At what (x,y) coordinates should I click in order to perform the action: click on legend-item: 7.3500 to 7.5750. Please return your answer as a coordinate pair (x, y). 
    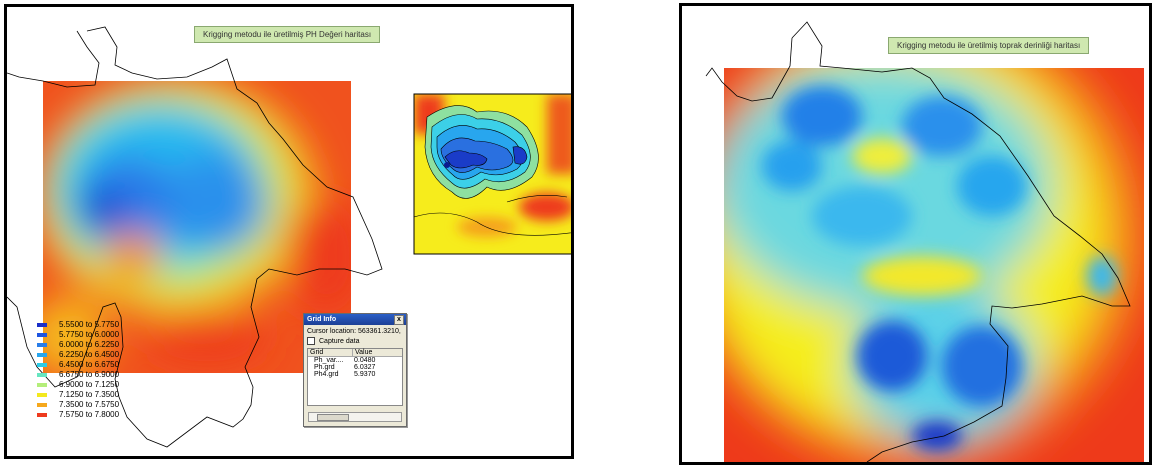
    Looking at the image, I should click on (78, 405).